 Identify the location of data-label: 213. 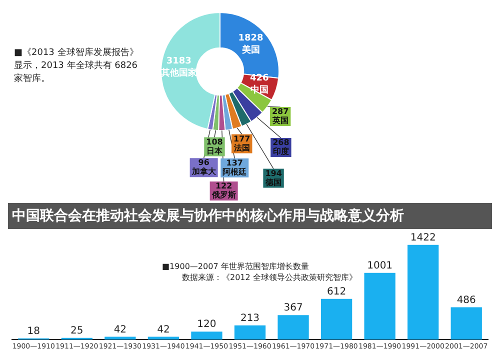
(250, 318).